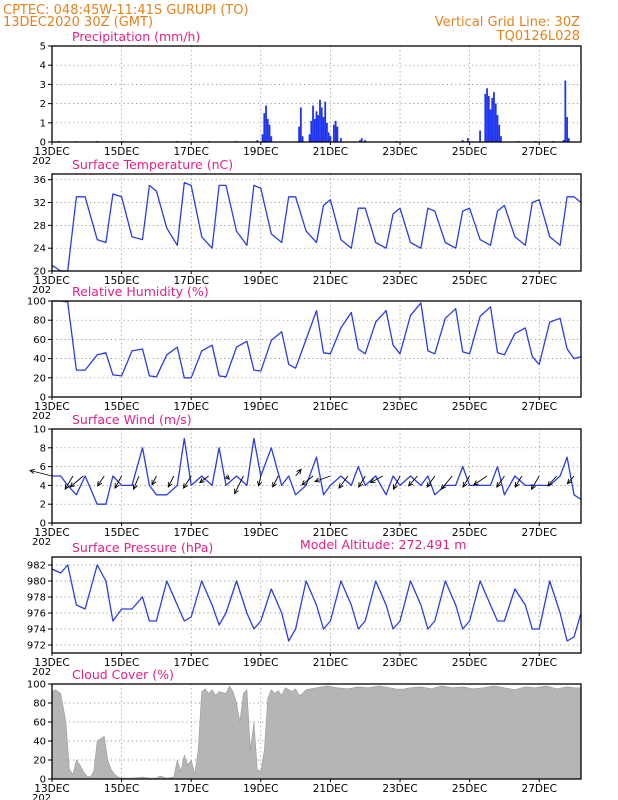  What do you see at coordinates (539, 663) in the screenshot?
I see `pressure-xtick-label: 27DEC` at bounding box center [539, 663].